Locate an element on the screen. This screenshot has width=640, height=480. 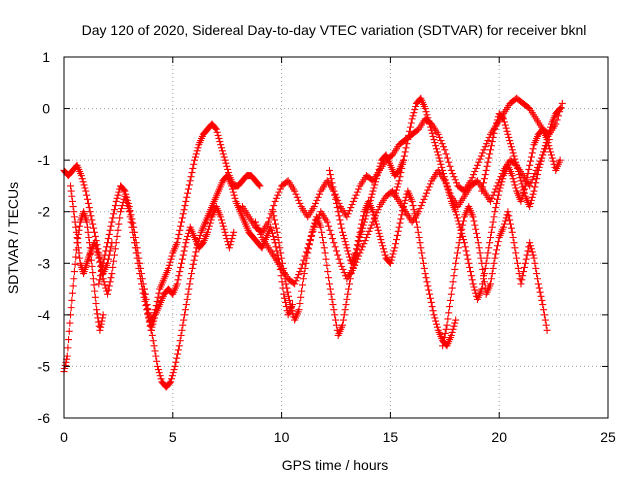
y-tick-label: -3 is located at coordinates (44, 263).